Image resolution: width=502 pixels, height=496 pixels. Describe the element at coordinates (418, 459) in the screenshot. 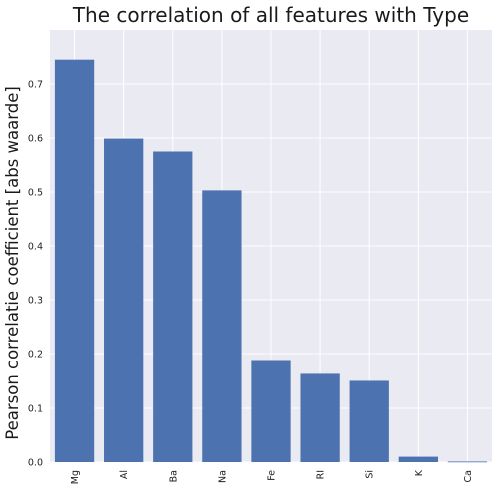

I see `bar-k` at that location.